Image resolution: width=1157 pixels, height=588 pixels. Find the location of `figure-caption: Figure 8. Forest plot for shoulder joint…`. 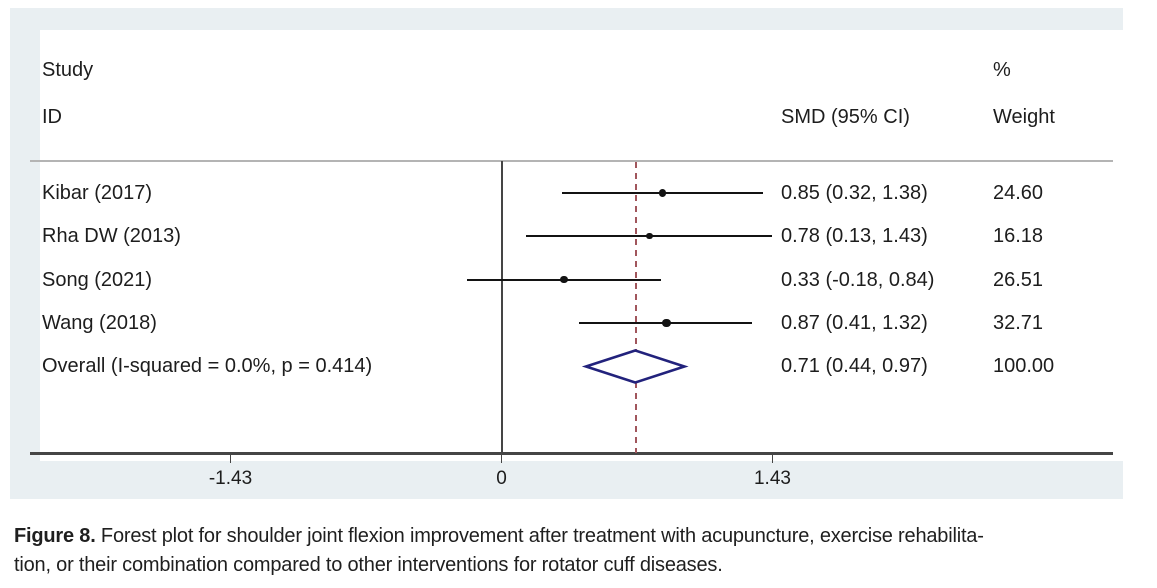

figure-caption: Figure 8. Forest plot for shoulder joint… is located at coordinates (579, 551).